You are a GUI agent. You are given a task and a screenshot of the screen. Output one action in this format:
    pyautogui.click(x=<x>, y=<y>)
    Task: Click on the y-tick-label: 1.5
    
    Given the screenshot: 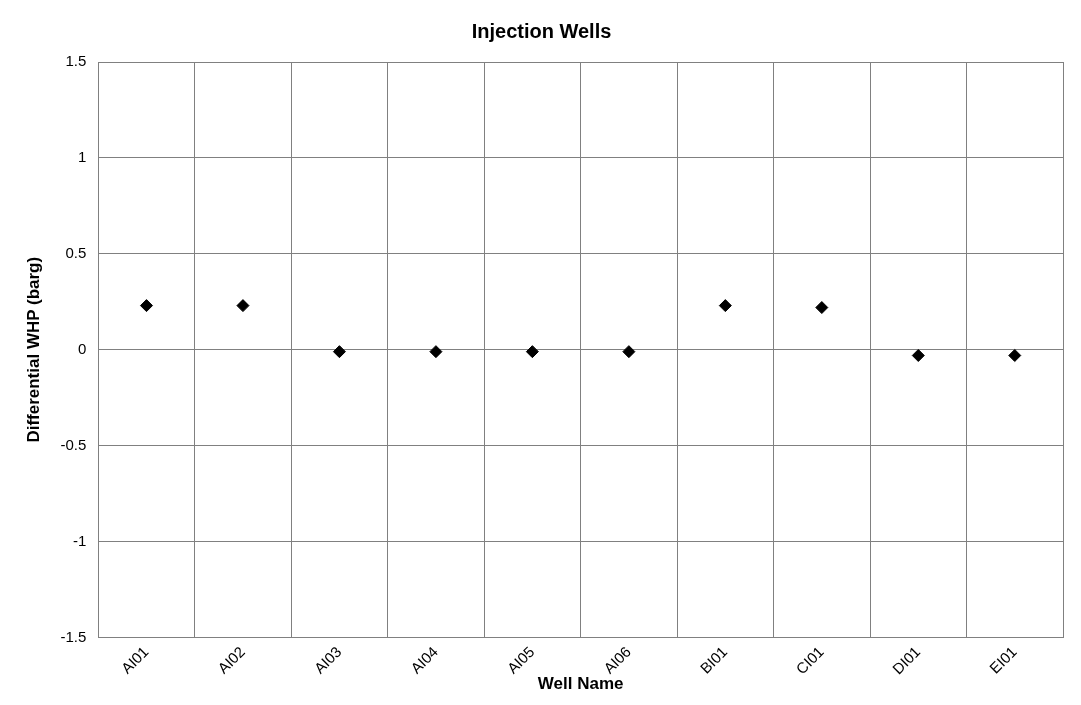 What is the action you would take?
    pyautogui.click(x=76, y=61)
    